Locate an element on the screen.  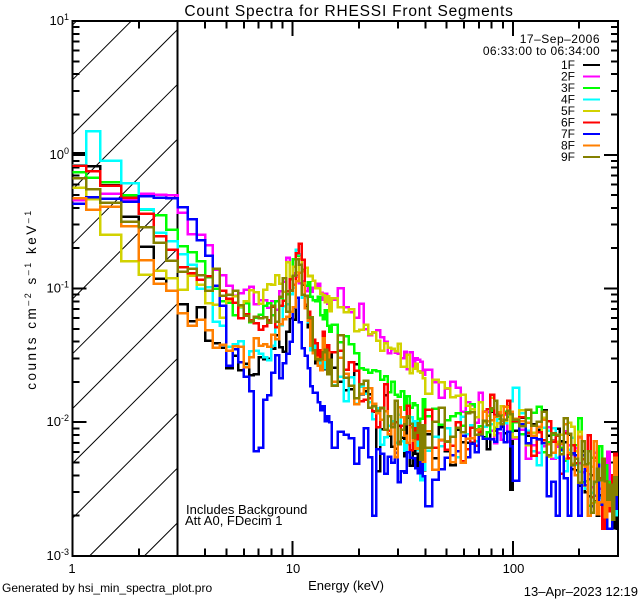
svg-text: 5F is located at coordinates (568, 111).